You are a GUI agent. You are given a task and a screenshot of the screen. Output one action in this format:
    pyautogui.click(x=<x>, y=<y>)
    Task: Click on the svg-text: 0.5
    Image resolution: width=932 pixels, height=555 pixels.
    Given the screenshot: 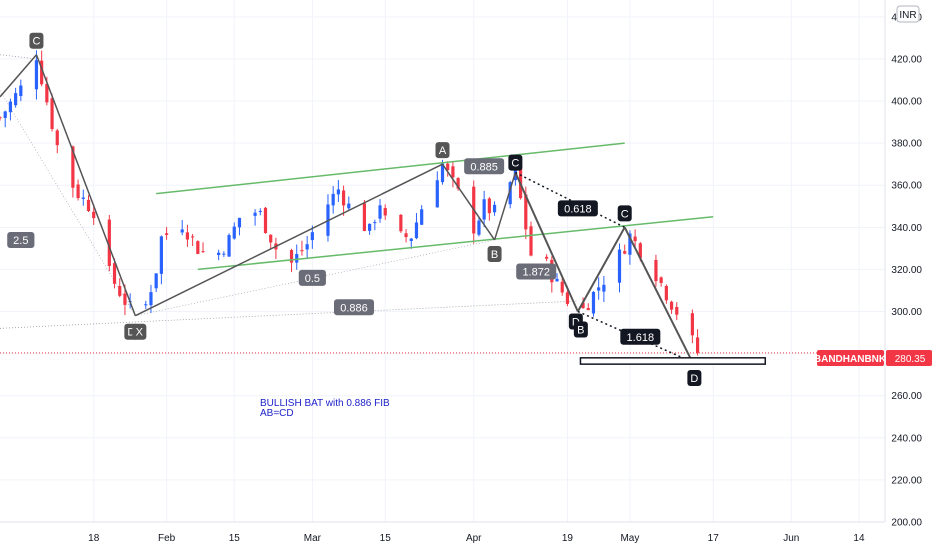 What is the action you would take?
    pyautogui.click(x=312, y=279)
    